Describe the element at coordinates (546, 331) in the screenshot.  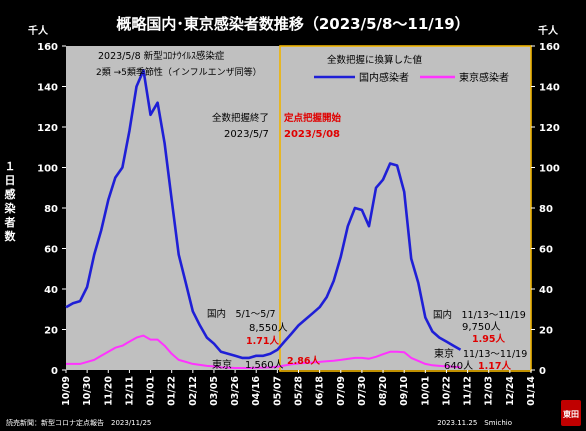
I see `y-tick-label-right: 20` at that location.